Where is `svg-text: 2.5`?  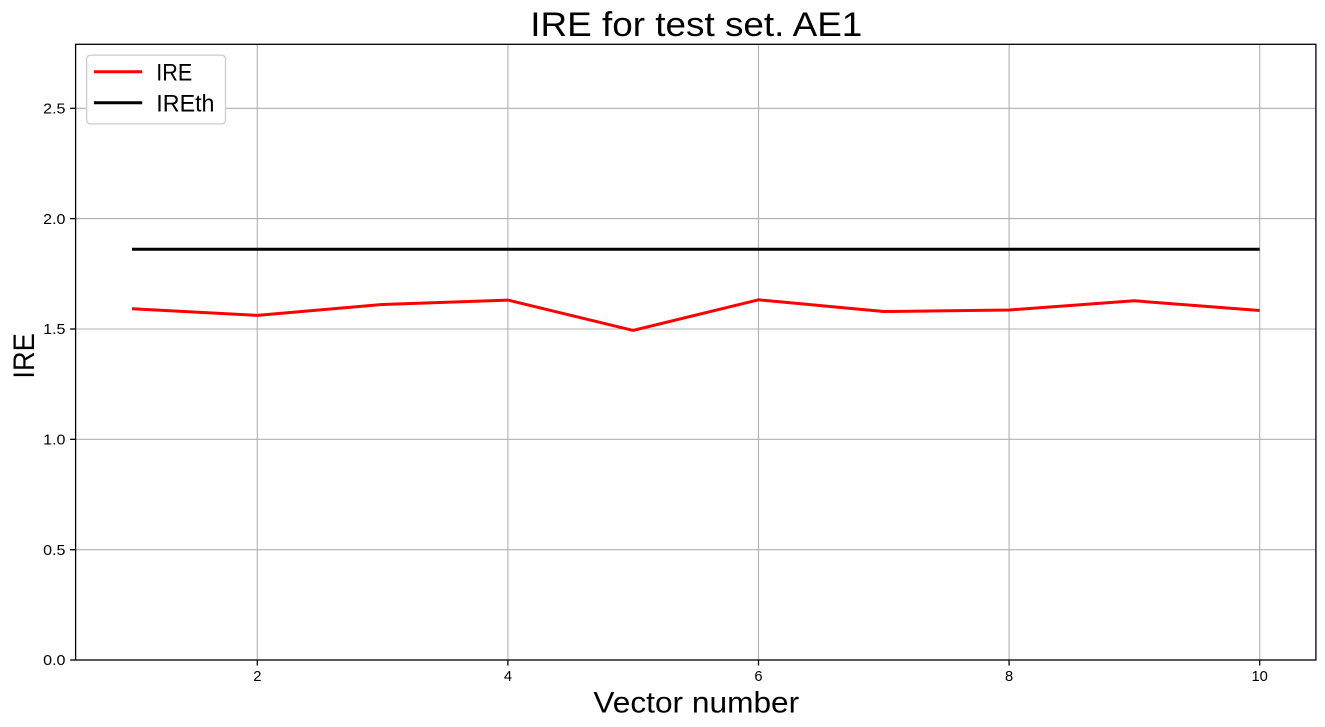 svg-text: 2.5 is located at coordinates (54, 110).